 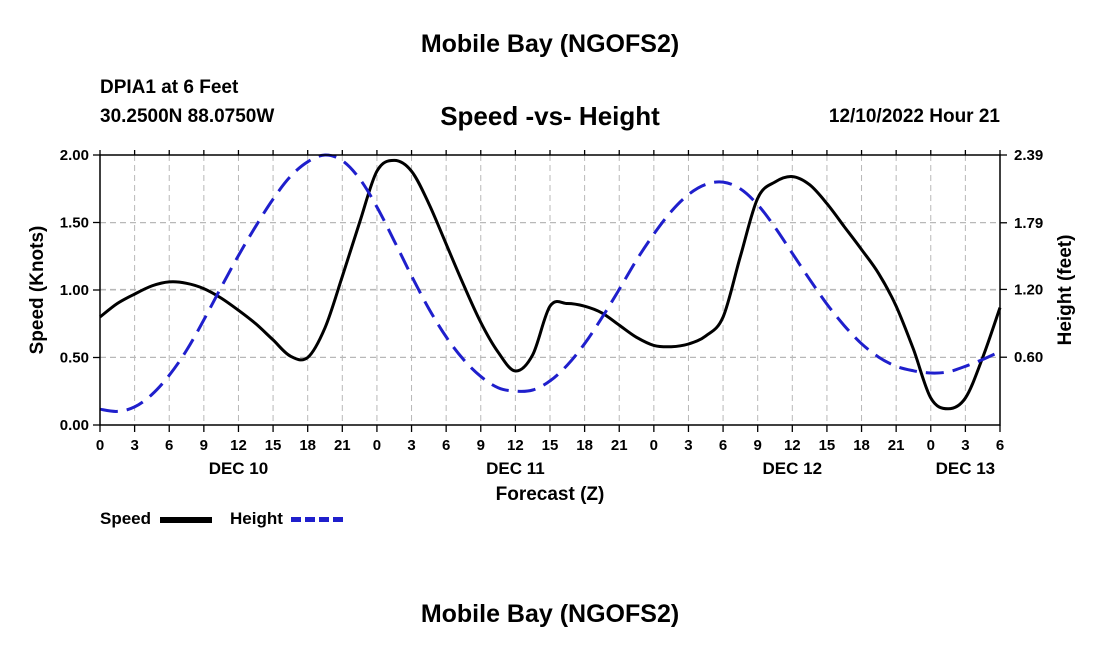 I want to click on bottom-title: Mobile Bay (NGOFS2), so click(x=550, y=614).